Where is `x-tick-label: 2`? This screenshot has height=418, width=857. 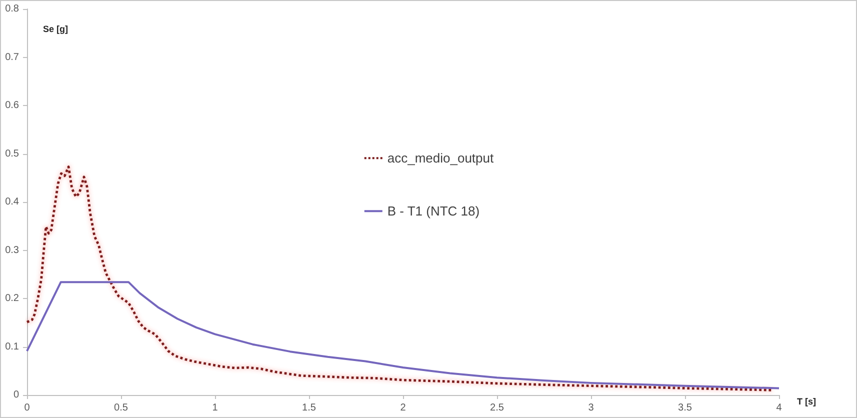 x-tick-label: 2 is located at coordinates (403, 408).